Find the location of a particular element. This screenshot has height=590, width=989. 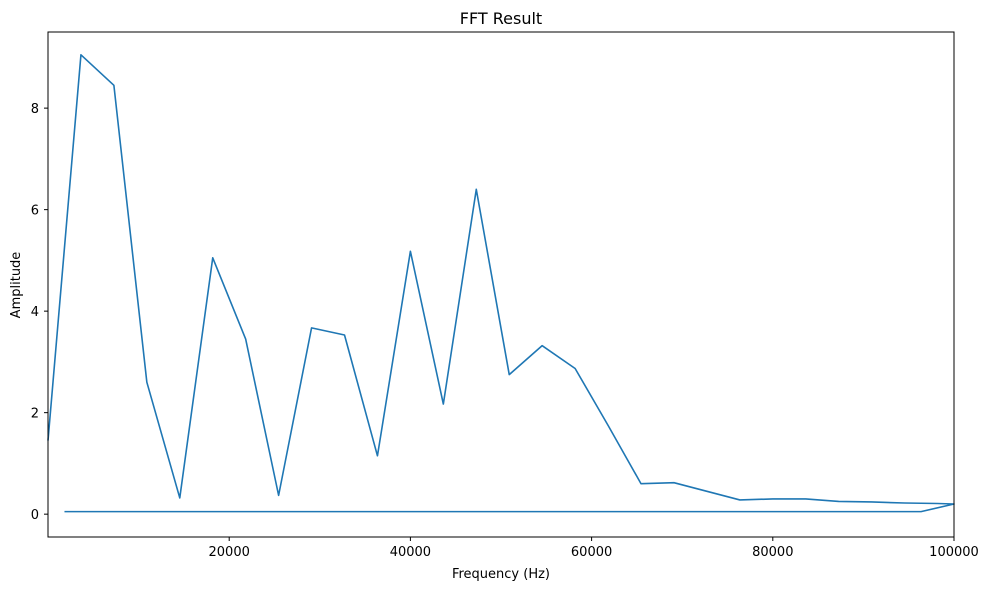

y-tick-label: 8 is located at coordinates (35, 109).